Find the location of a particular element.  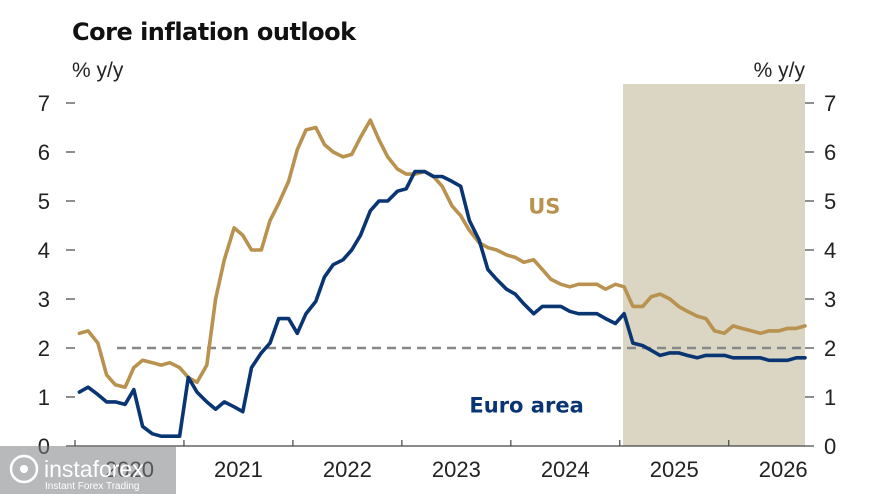

y-tick-label-left: 3 is located at coordinates (44, 299).